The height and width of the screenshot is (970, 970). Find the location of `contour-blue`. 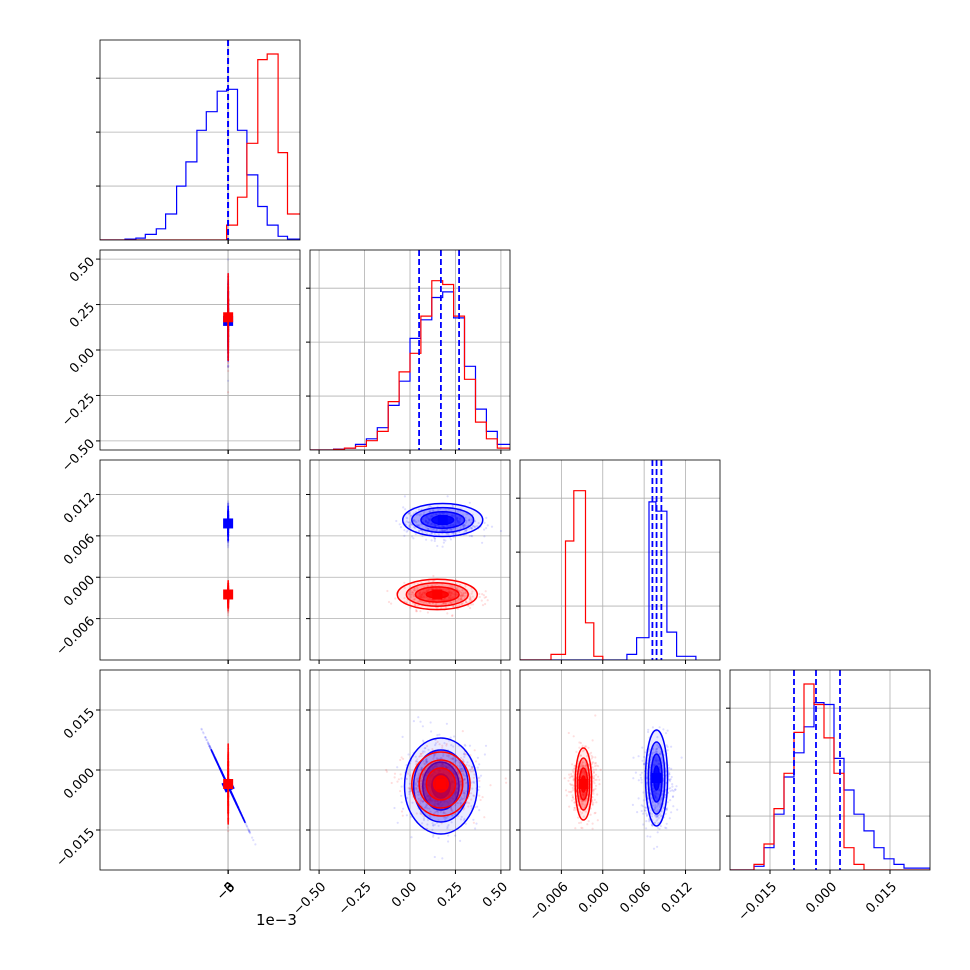

contour-blue is located at coordinates (228, 523).